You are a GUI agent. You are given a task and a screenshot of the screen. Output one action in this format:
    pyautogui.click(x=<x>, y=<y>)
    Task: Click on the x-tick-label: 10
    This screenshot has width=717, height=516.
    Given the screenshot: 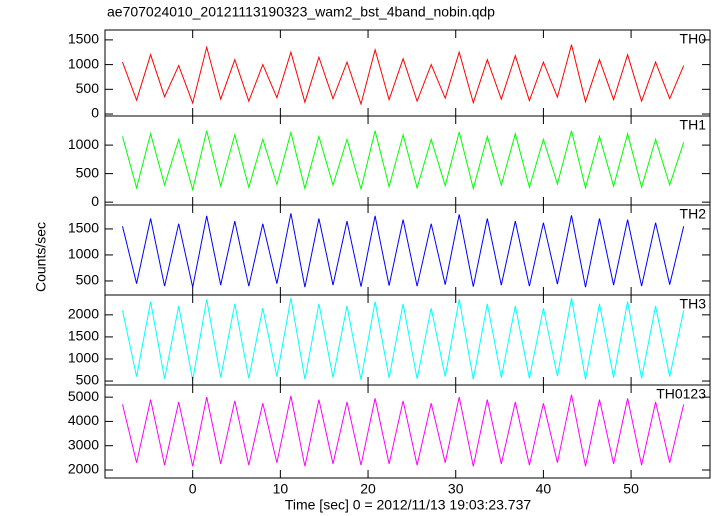 What is the action you would take?
    pyautogui.click(x=281, y=489)
    